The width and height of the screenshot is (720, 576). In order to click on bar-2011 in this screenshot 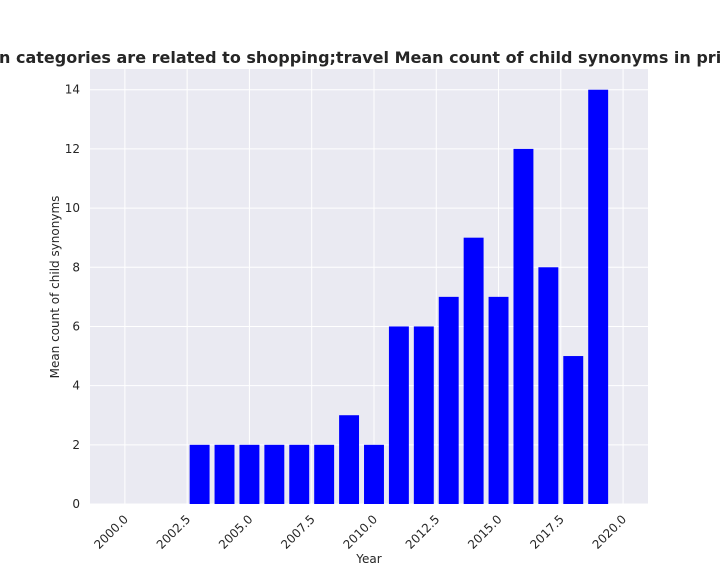, I will do `click(398, 415)`.